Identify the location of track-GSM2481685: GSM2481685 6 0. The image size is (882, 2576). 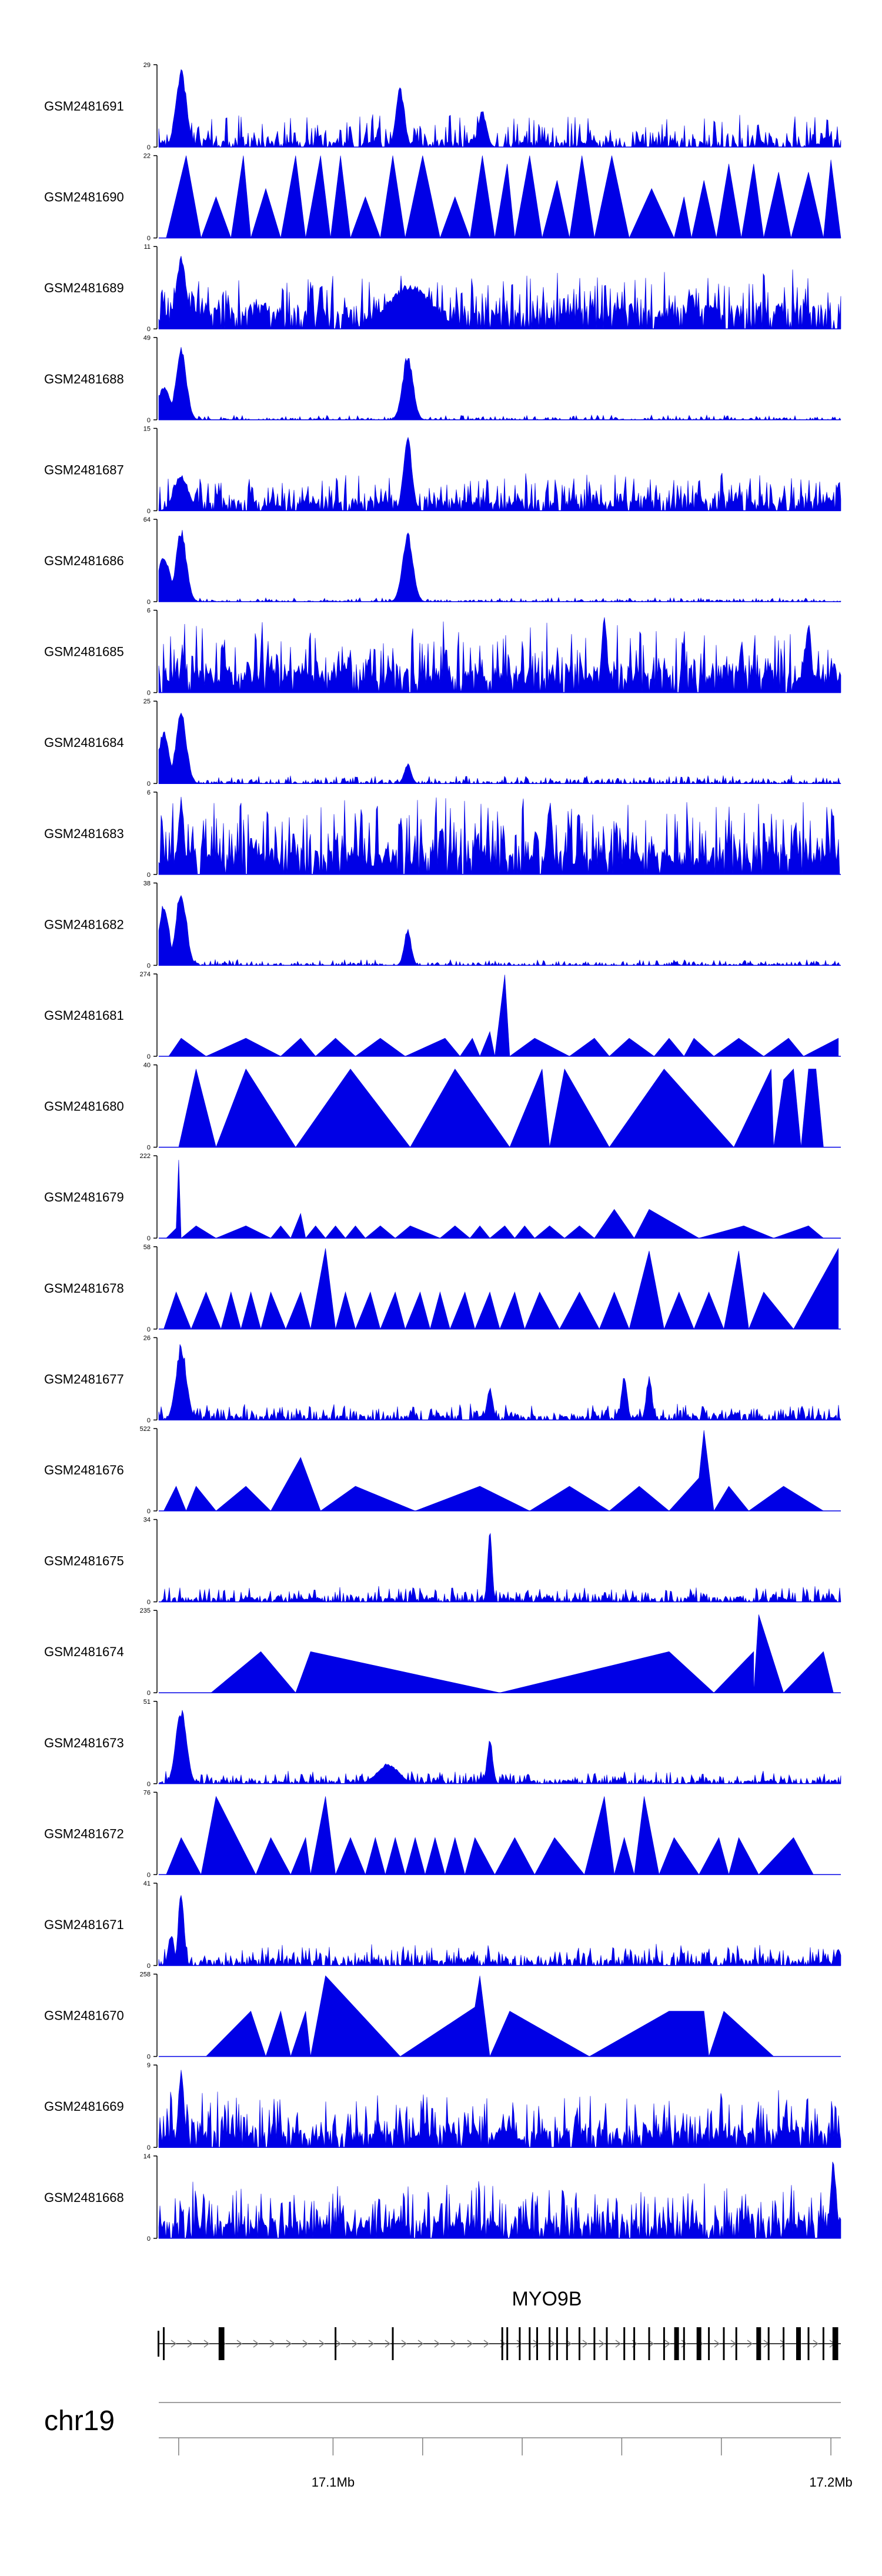
(442, 652).